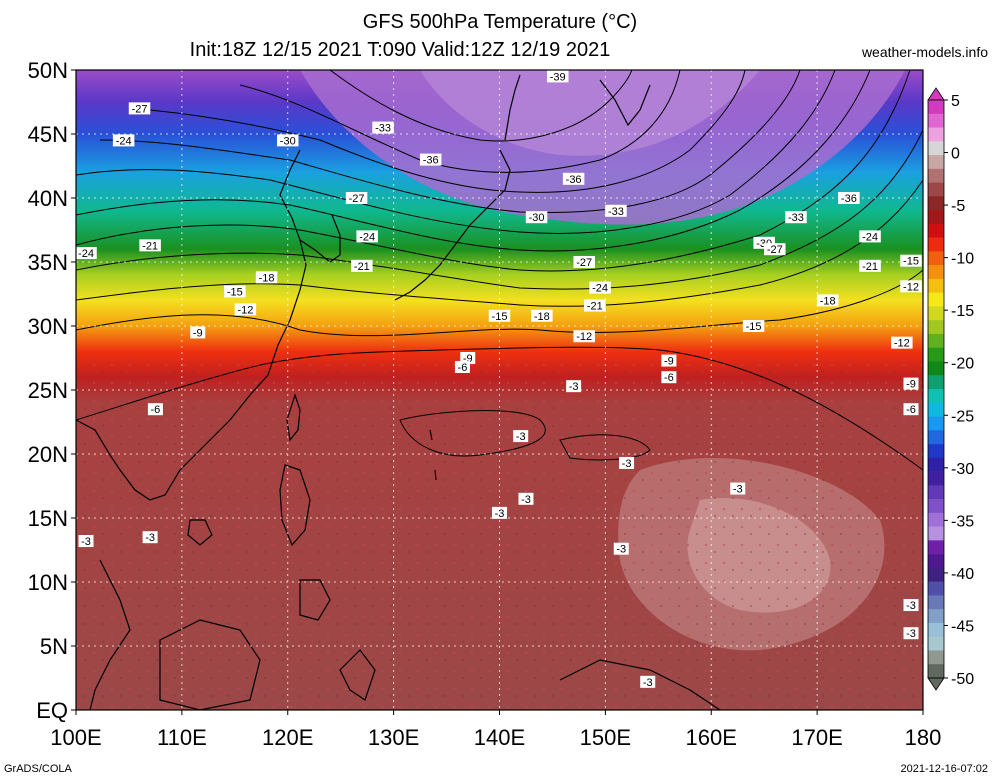  What do you see at coordinates (54, 646) in the screenshot?
I see `latitude-label: 5N` at bounding box center [54, 646].